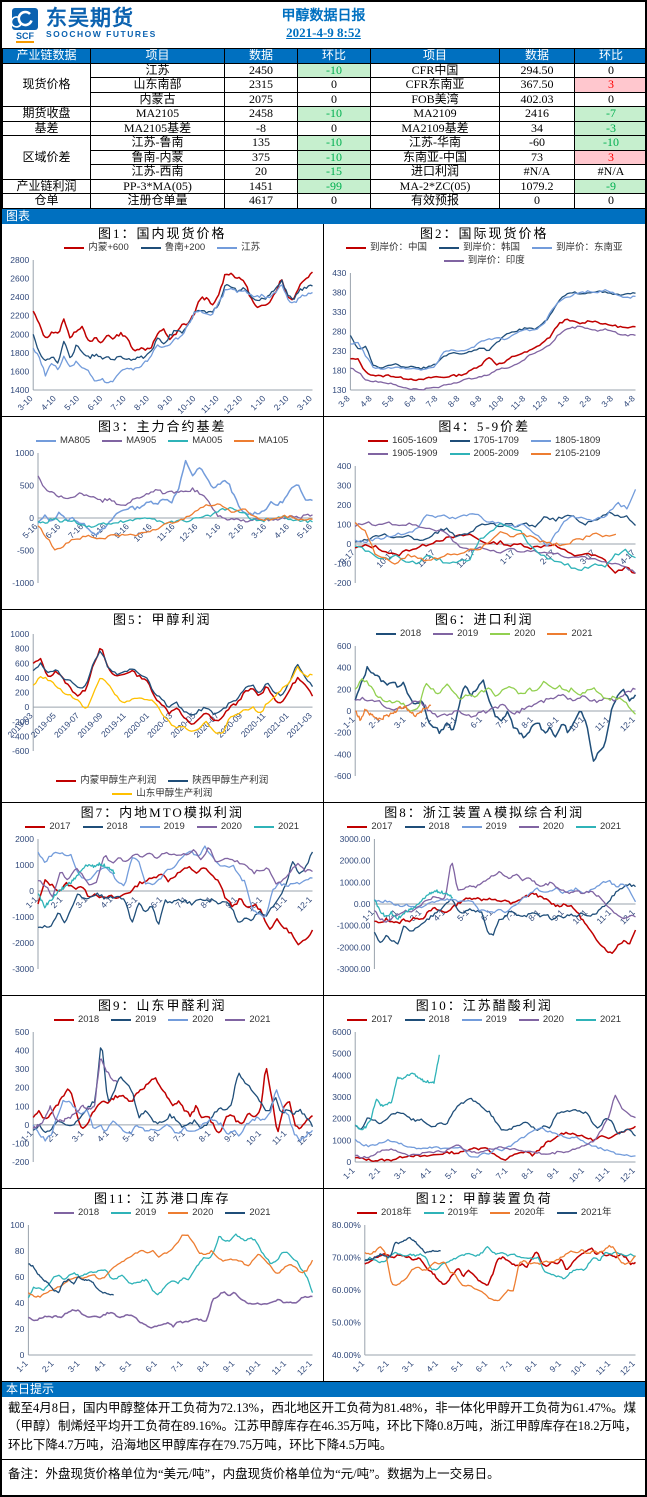 This screenshot has width=647, height=1497. Describe the element at coordinates (75, 440) in the screenshot. I see `legend-label: MA805` at that location.